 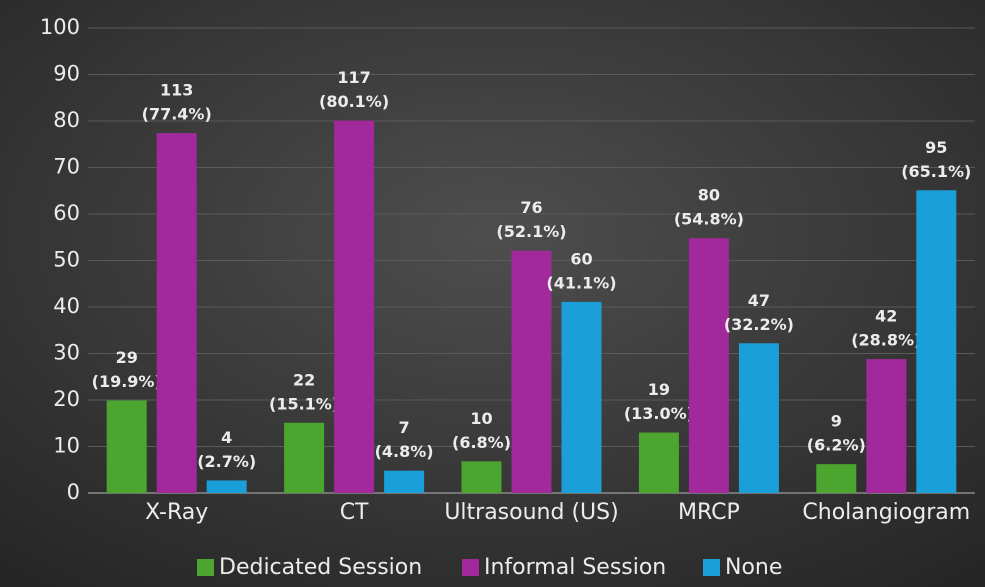 I want to click on data-label-count: 60, so click(x=581, y=258).